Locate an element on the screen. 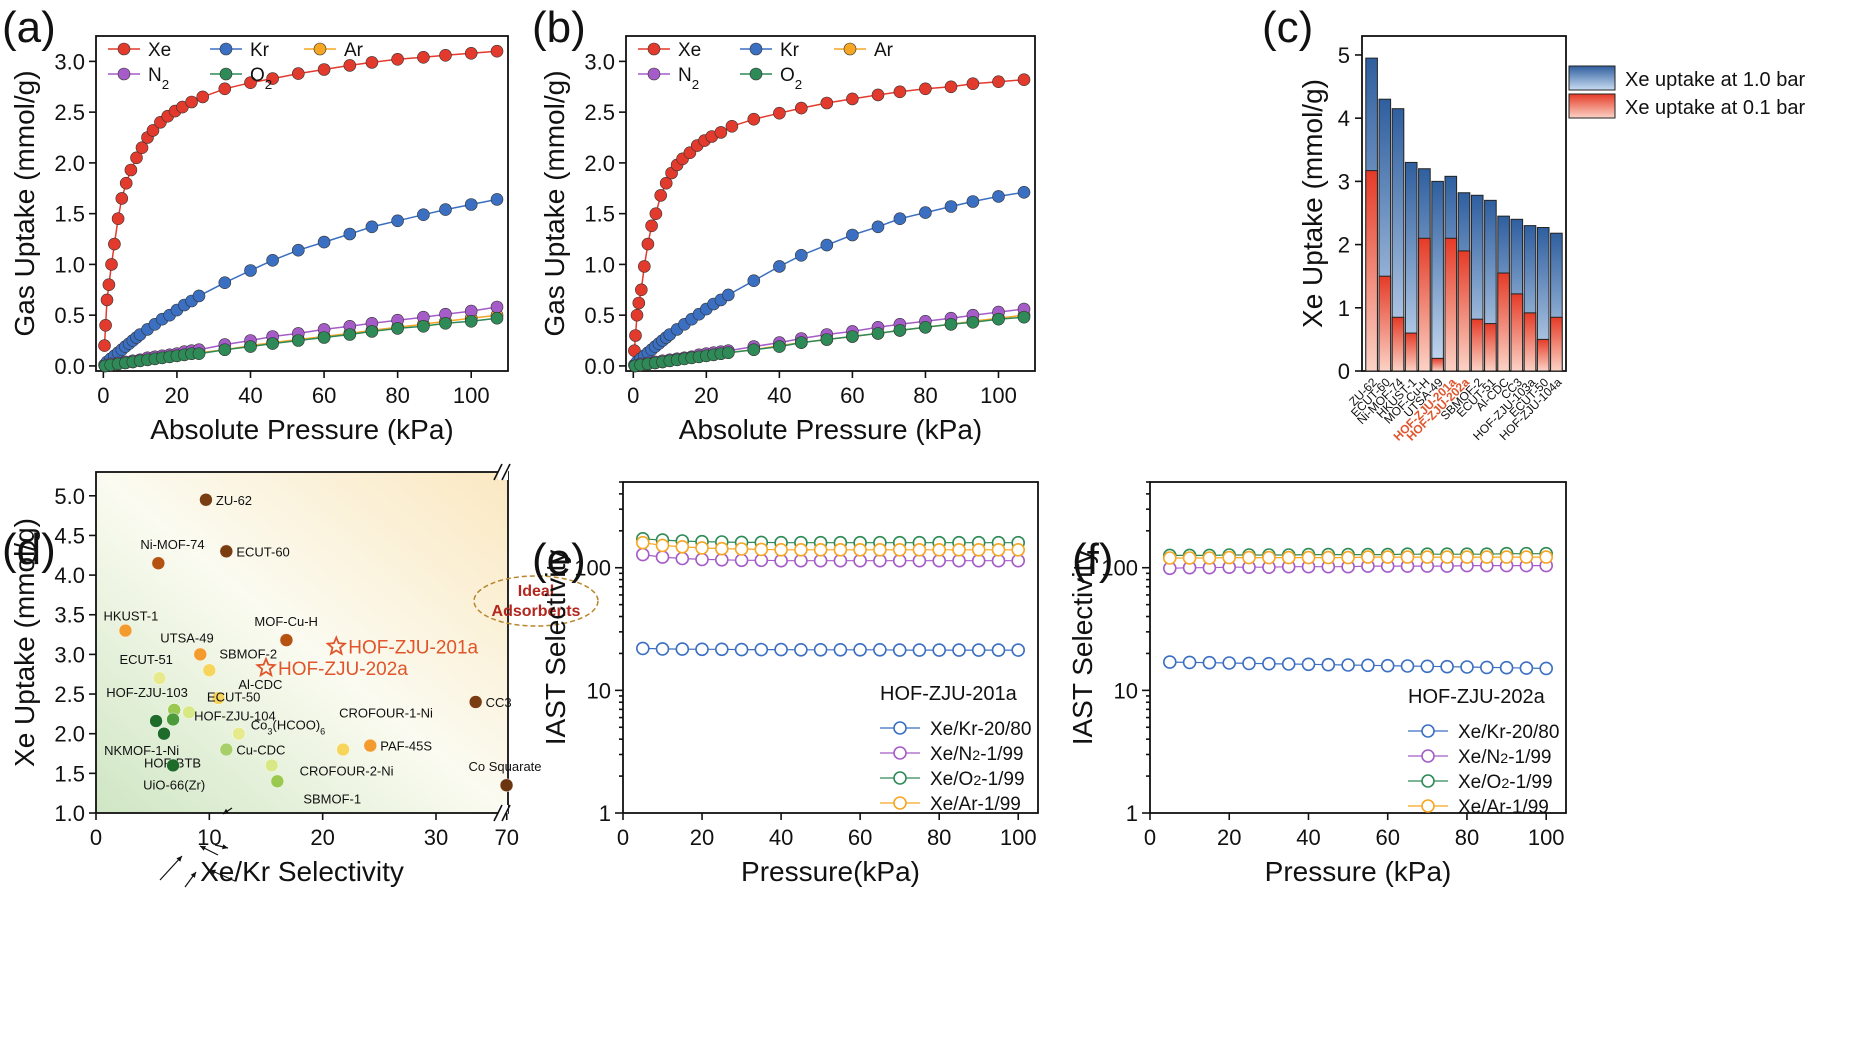 This screenshot has height=1044, width=1854. x-tick-label: 80 is located at coordinates (1467, 837).